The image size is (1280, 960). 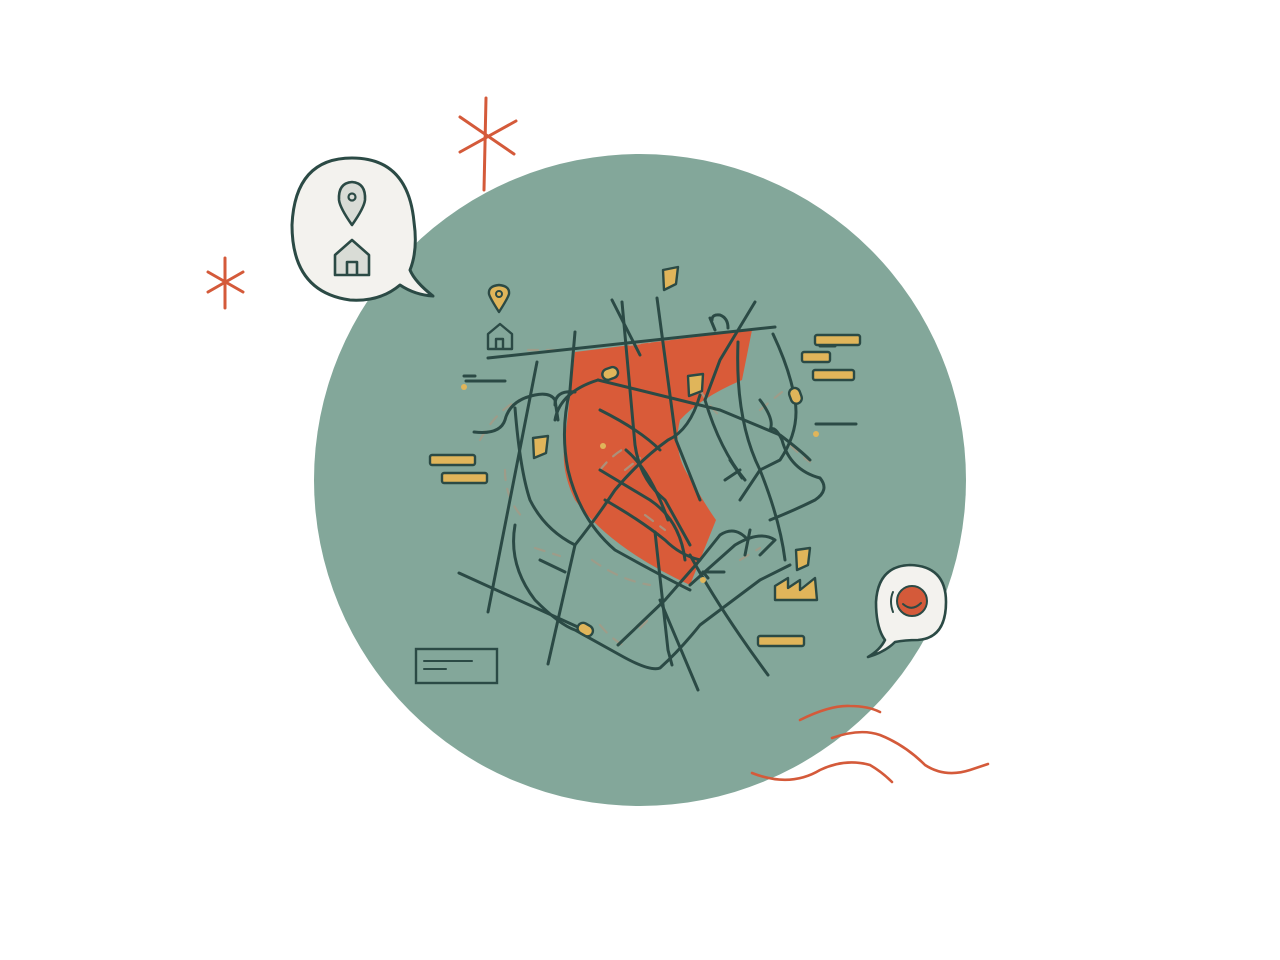 What do you see at coordinates (796, 589) in the screenshot?
I see `factory-icon` at bounding box center [796, 589].